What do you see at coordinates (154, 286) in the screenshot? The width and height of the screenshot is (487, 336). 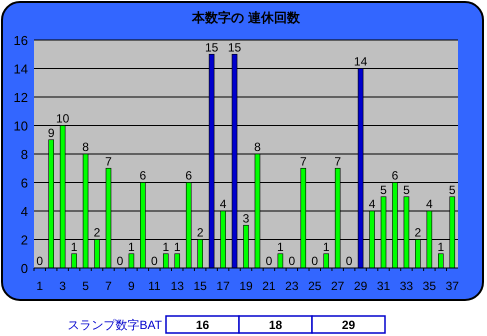 I see `x-tick-label: 11` at bounding box center [154, 286].